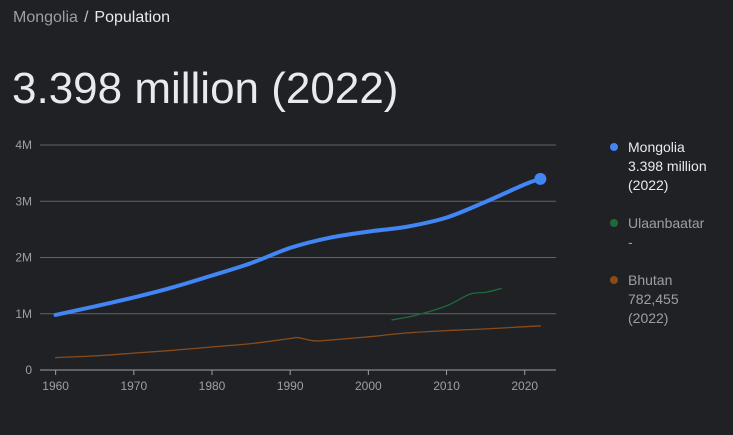 Image resolution: width=733 pixels, height=435 pixels. I want to click on x-tick-label: 2000, so click(368, 386).